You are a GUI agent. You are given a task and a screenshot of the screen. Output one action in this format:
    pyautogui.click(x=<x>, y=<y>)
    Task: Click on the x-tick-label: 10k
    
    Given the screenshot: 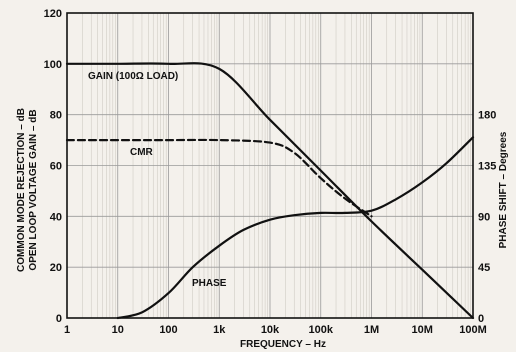 What is the action you would take?
    pyautogui.click(x=270, y=330)
    